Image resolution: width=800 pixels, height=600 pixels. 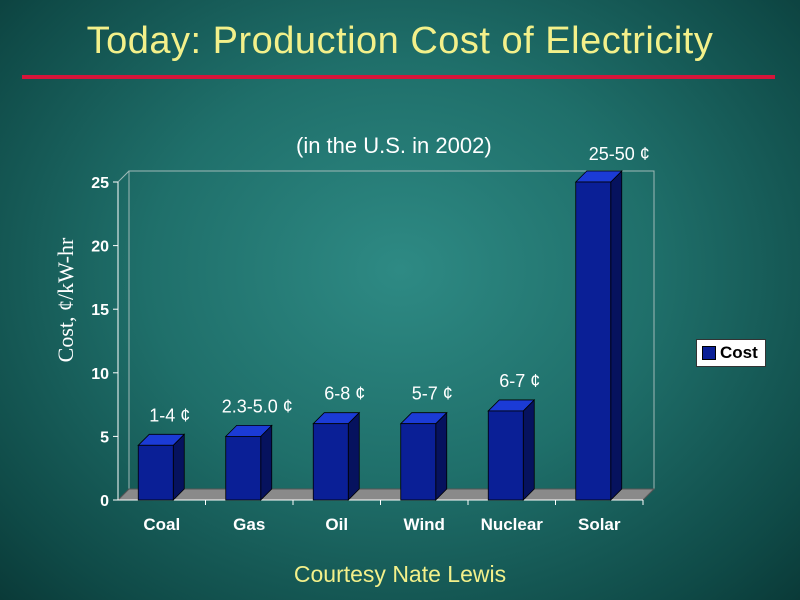 What do you see at coordinates (161, 524) in the screenshot?
I see `x-tick-label: Coal` at bounding box center [161, 524].